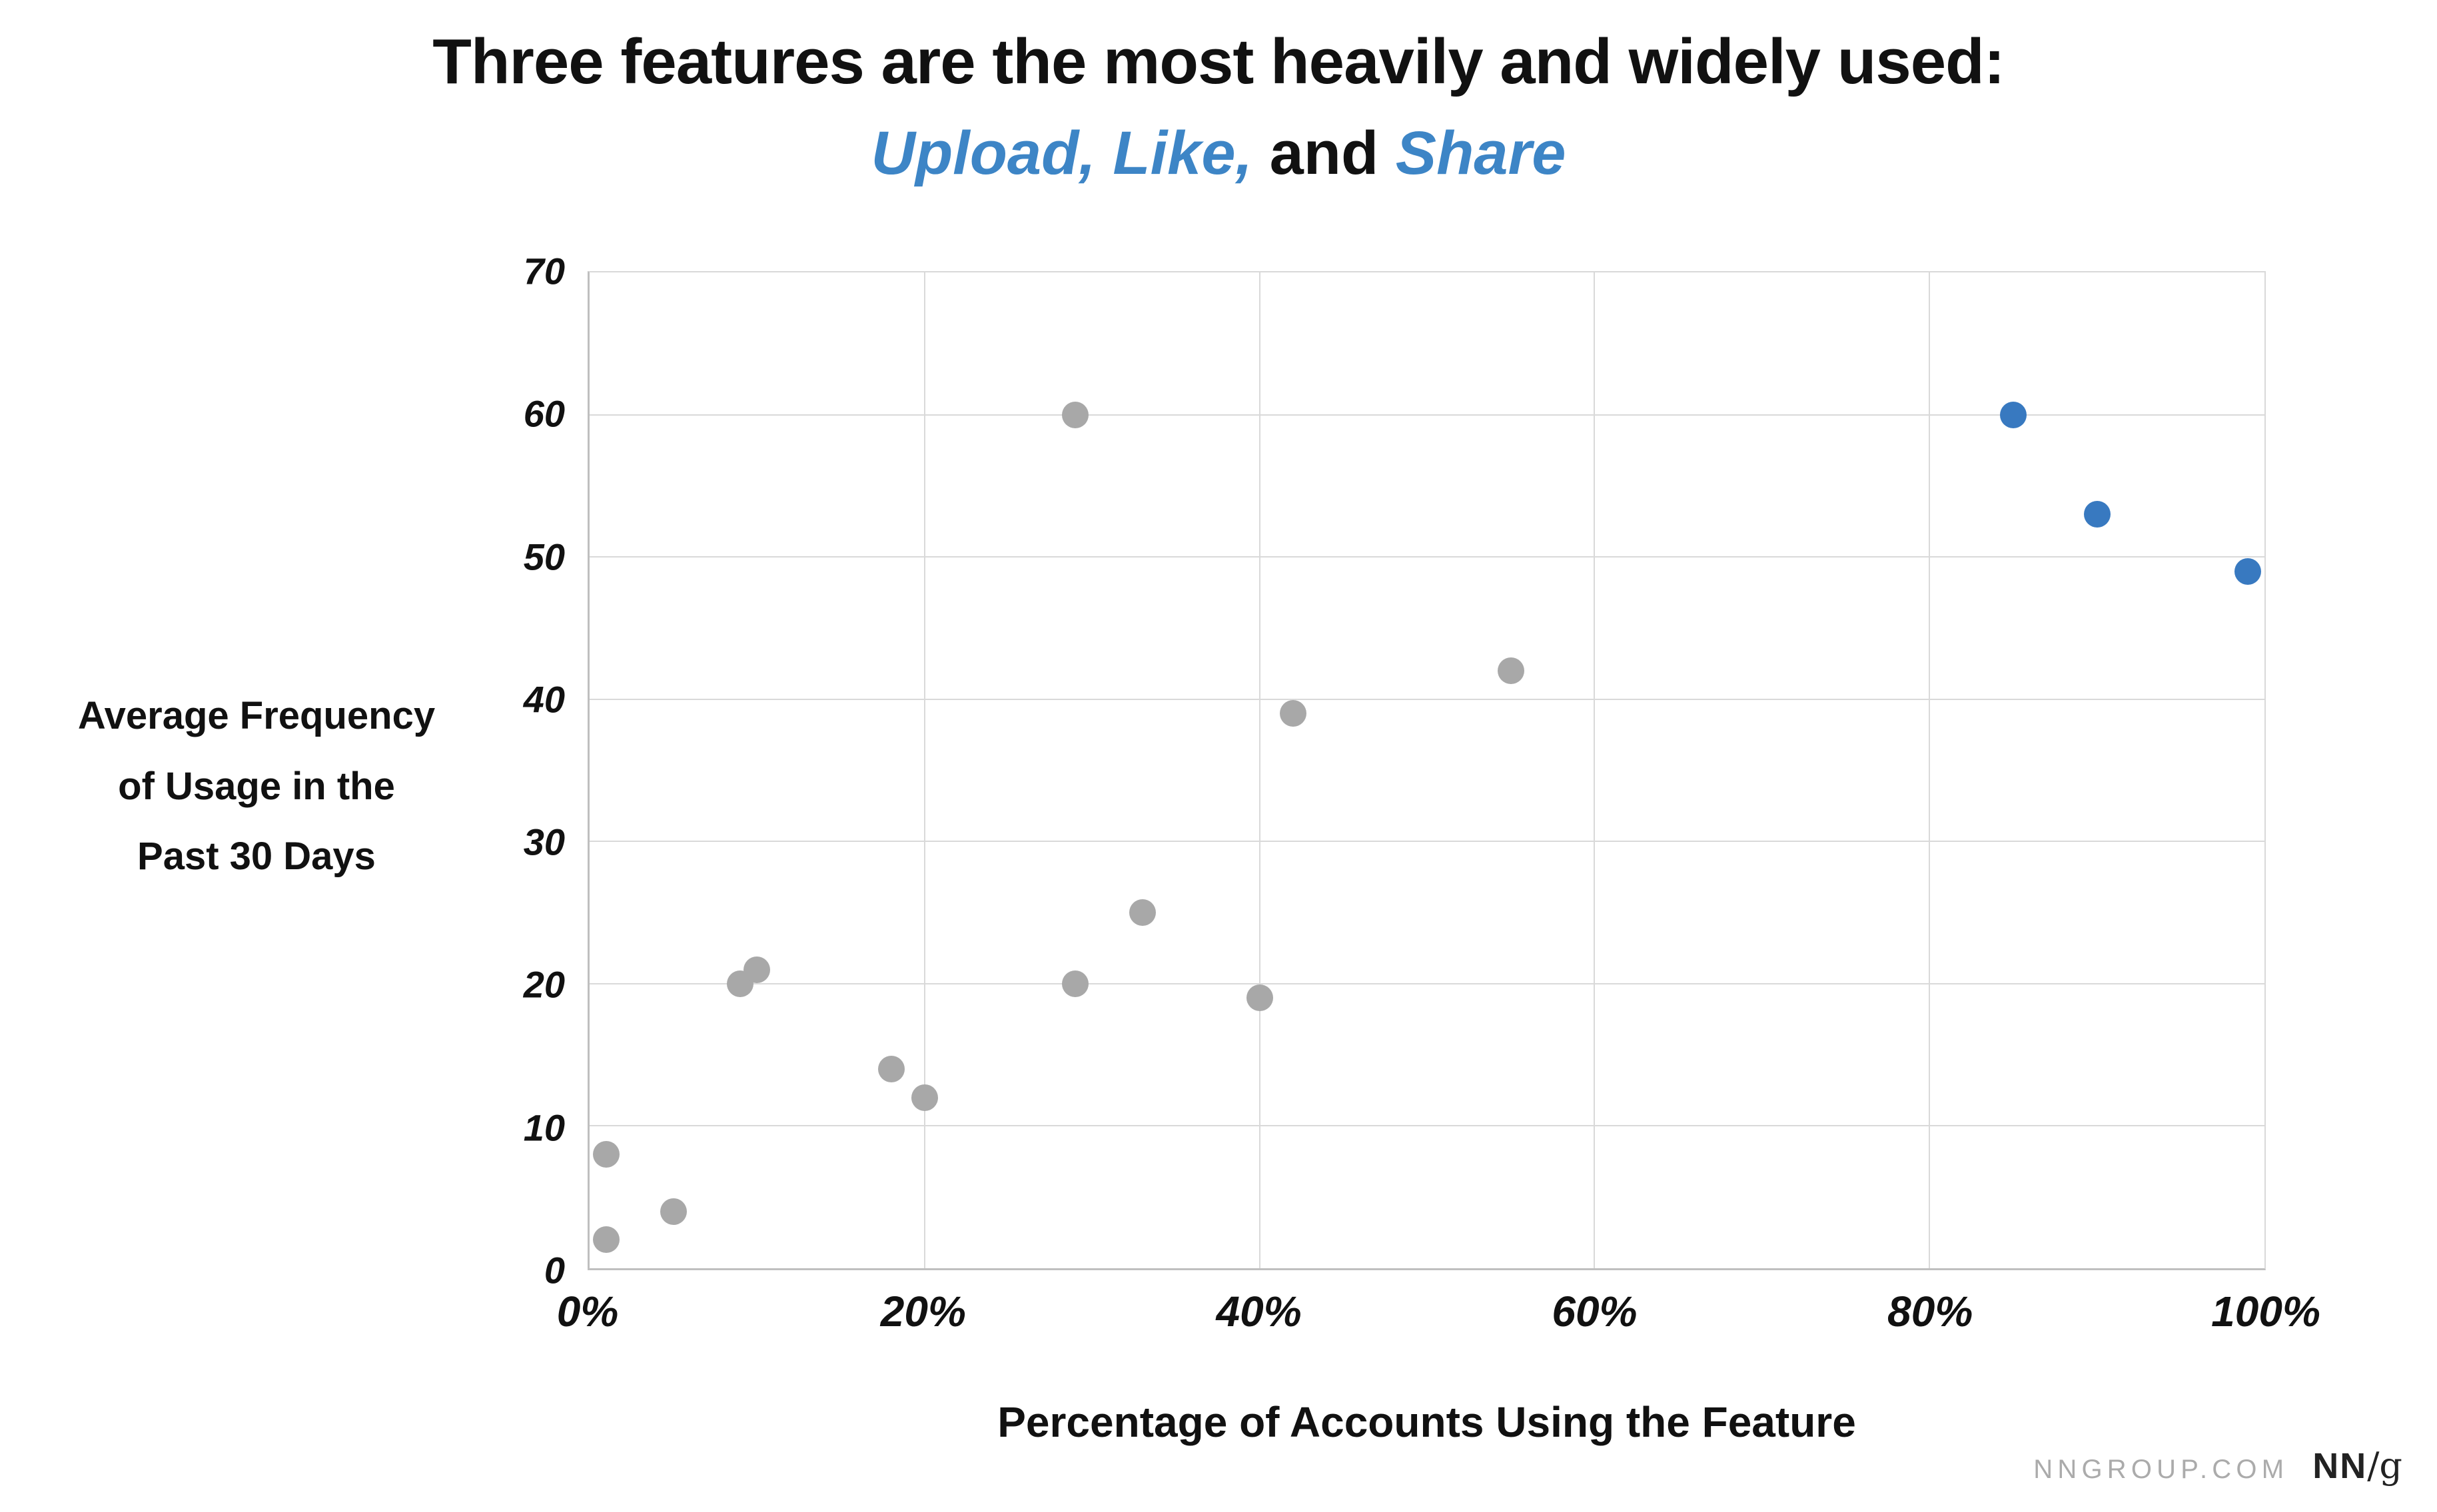  What do you see at coordinates (2161, 1469) in the screenshot?
I see `footer-site-url: NNGROUP.COM` at bounding box center [2161, 1469].